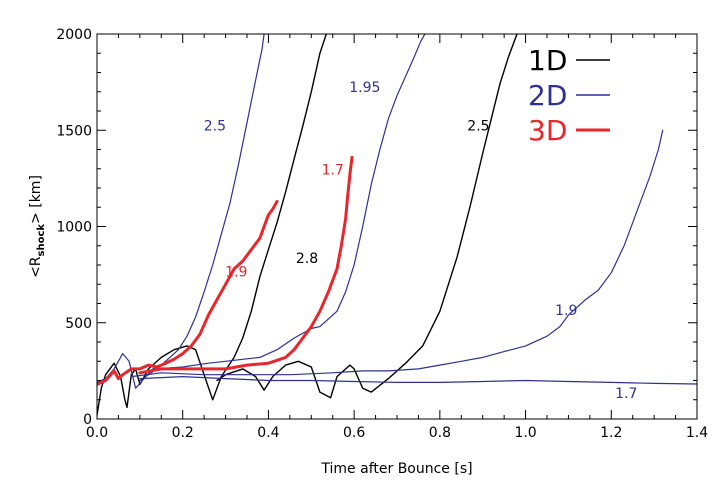 Image resolution: width=726 pixels, height=485 pixels. What do you see at coordinates (74, 35) in the screenshot?
I see `y-tick-label: 2000` at bounding box center [74, 35].